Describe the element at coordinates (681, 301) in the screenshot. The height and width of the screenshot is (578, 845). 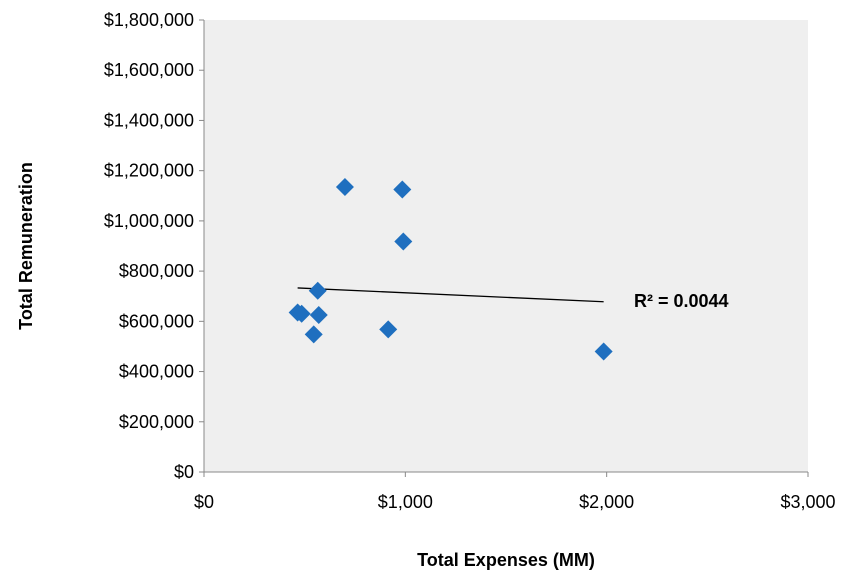
I see `r-squared-label: R² = 0.0044` at that location.